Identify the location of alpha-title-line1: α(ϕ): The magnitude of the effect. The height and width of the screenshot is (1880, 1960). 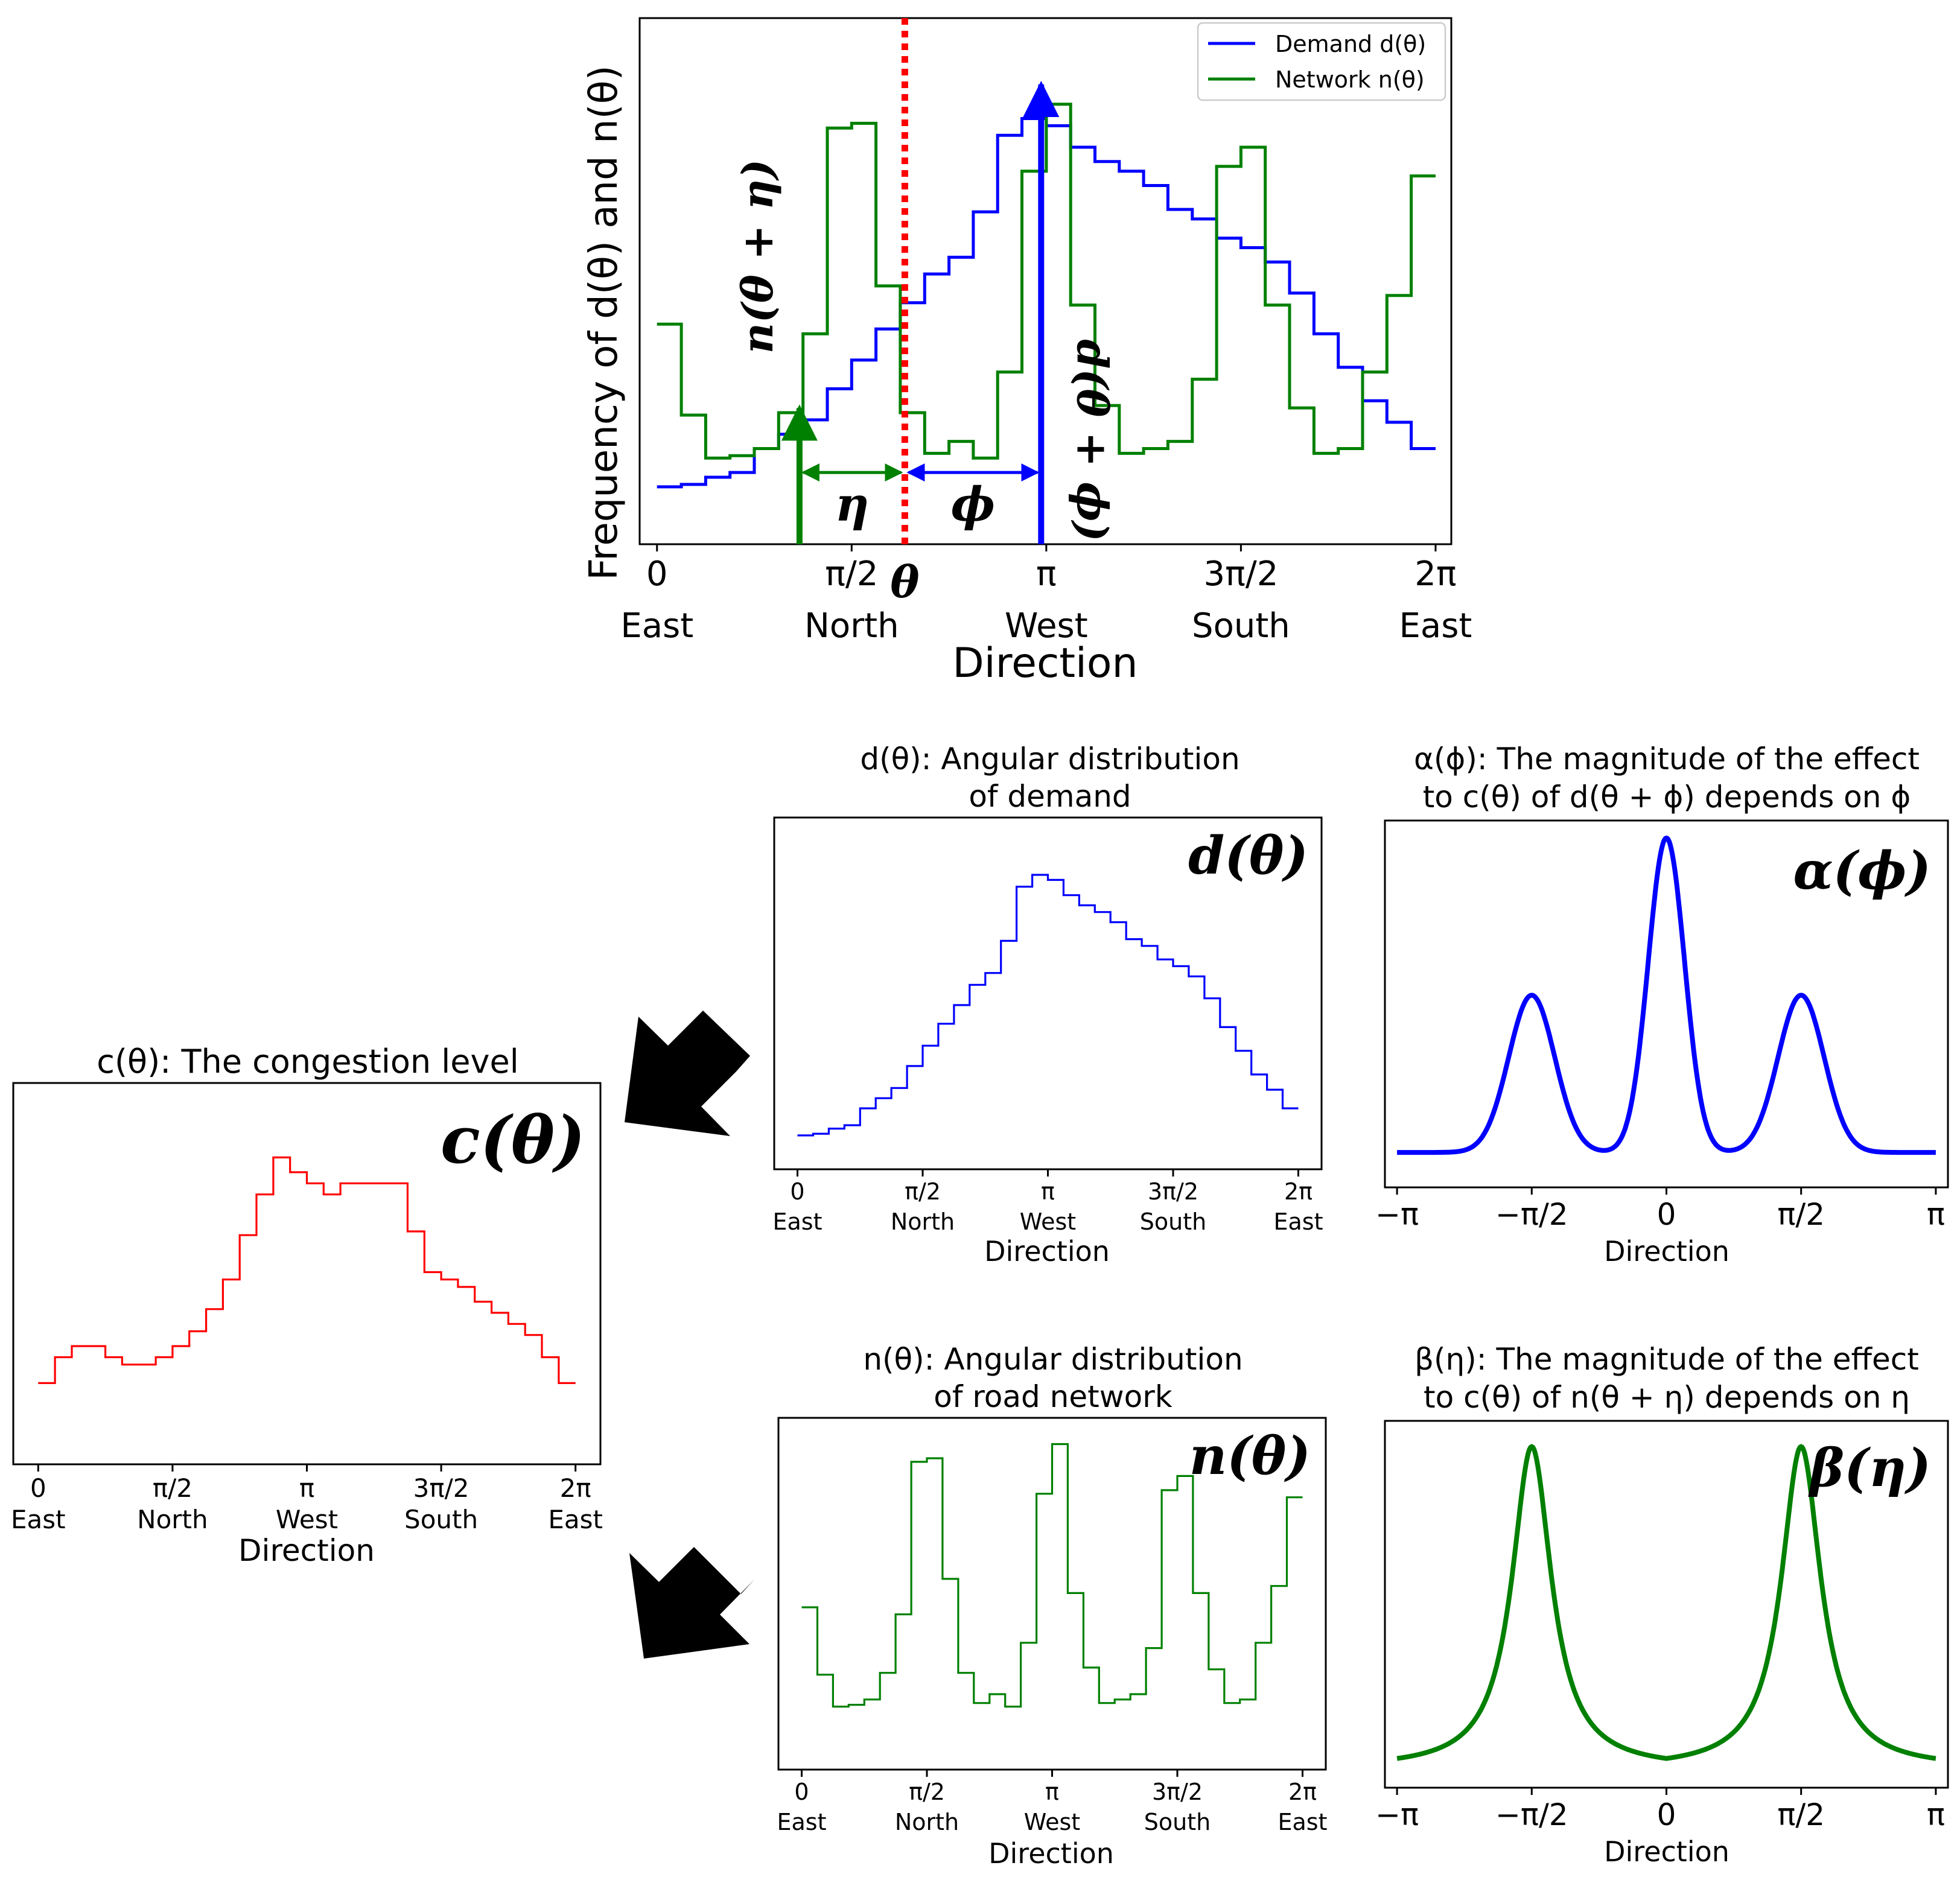
(1667, 759).